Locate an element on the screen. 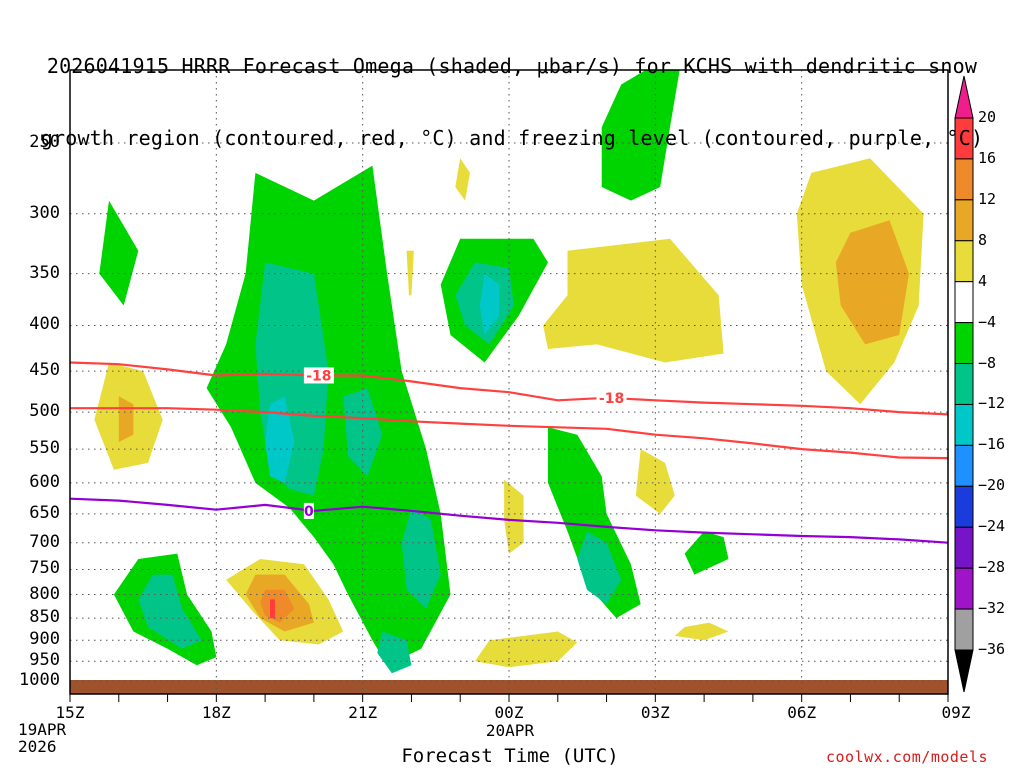 Image resolution: width=1024 pixels, height=768 pixels. colorbar-bin-m8_m4 is located at coordinates (964, 343).